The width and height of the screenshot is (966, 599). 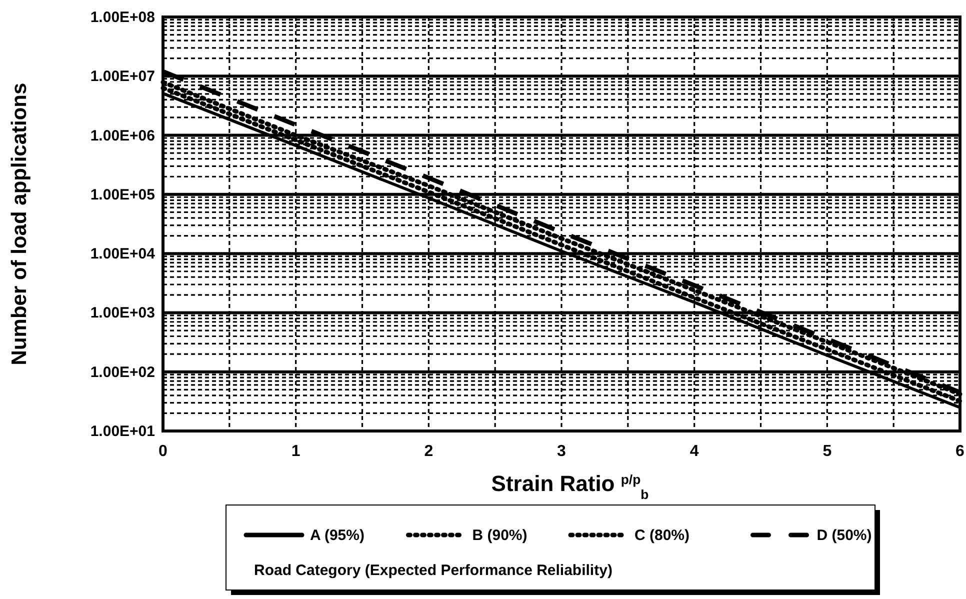 I want to click on x-tick-label: 4, so click(x=694, y=451).